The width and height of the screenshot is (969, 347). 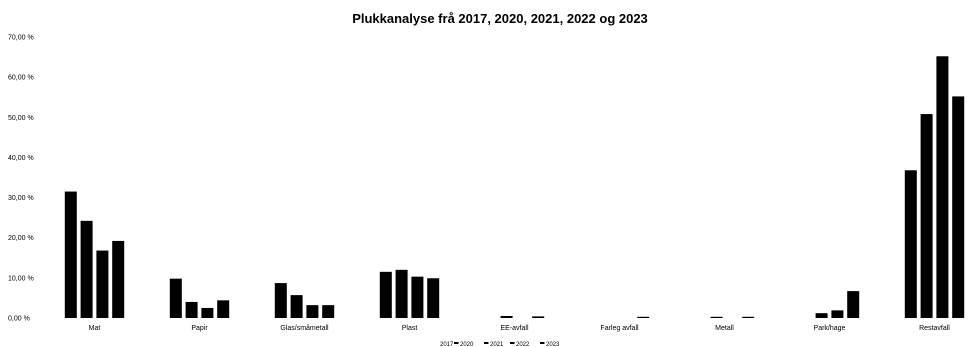 What do you see at coordinates (619, 328) in the screenshot?
I see `x-tick-label: Farleg avfall` at bounding box center [619, 328].